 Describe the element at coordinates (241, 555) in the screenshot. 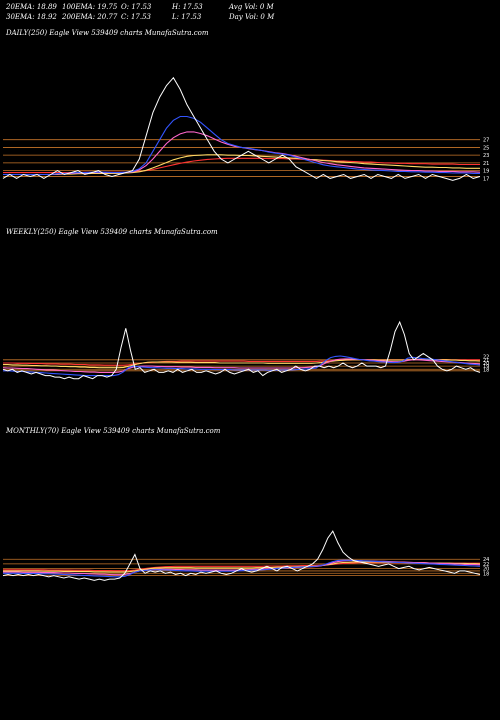

I see `monthly-price-line` at that location.